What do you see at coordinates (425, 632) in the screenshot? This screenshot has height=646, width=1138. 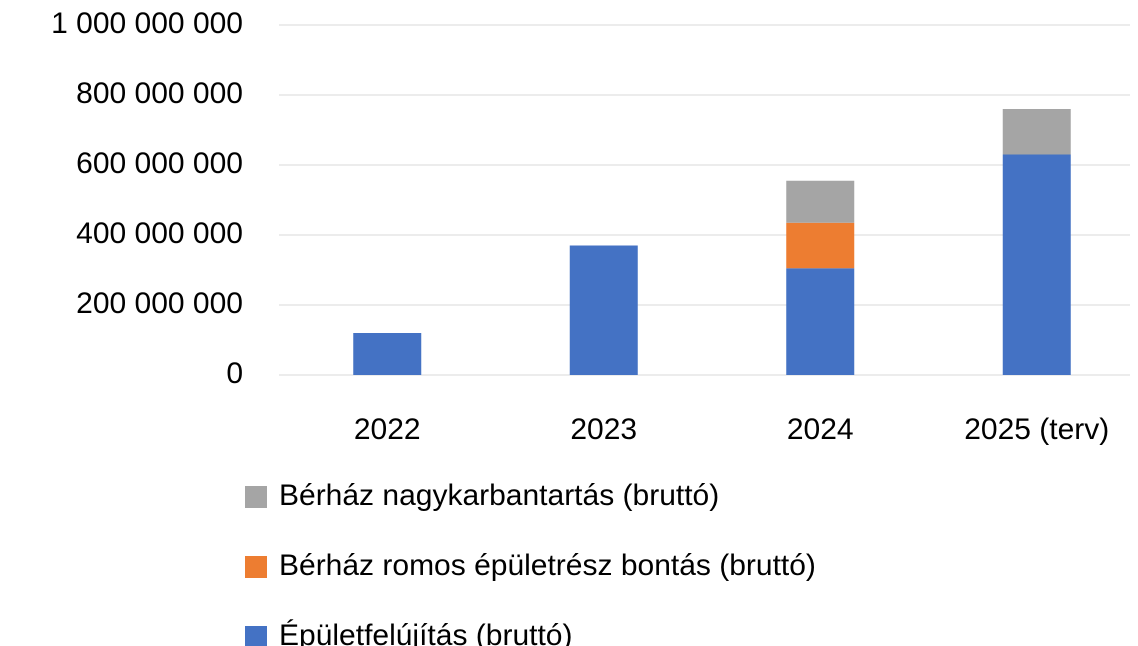 I see `legend-label: Épületfelújítás (bruttó)` at bounding box center [425, 632].